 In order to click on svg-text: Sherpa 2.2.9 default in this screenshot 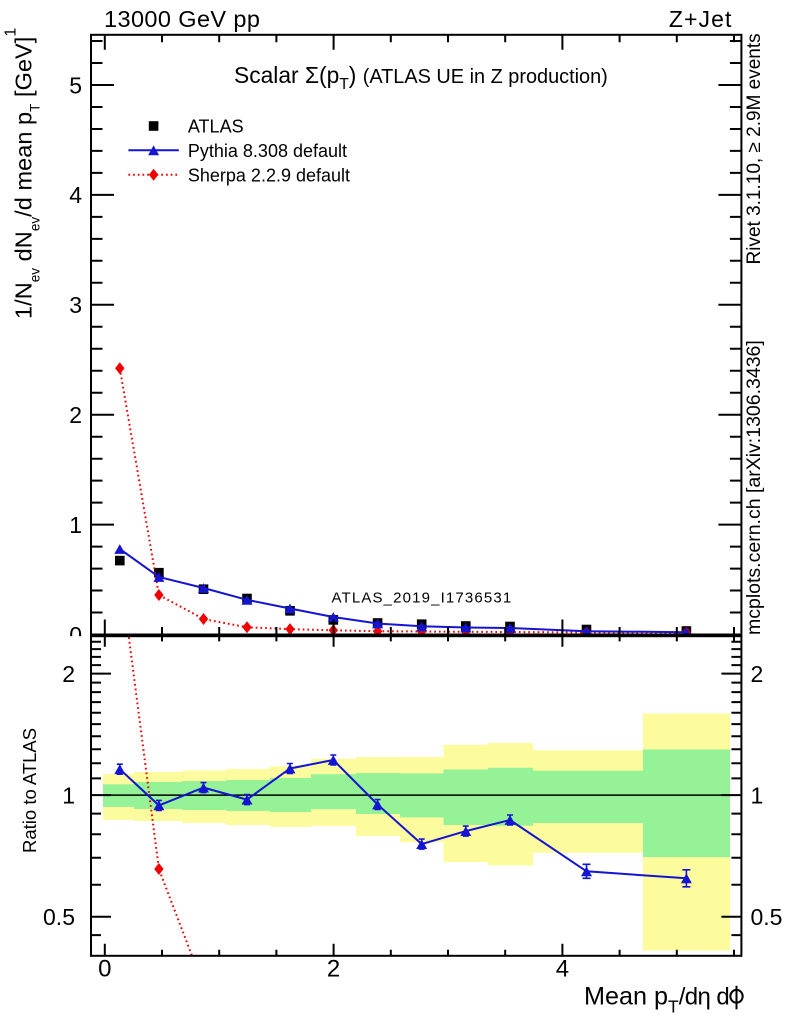, I will do `click(269, 175)`.